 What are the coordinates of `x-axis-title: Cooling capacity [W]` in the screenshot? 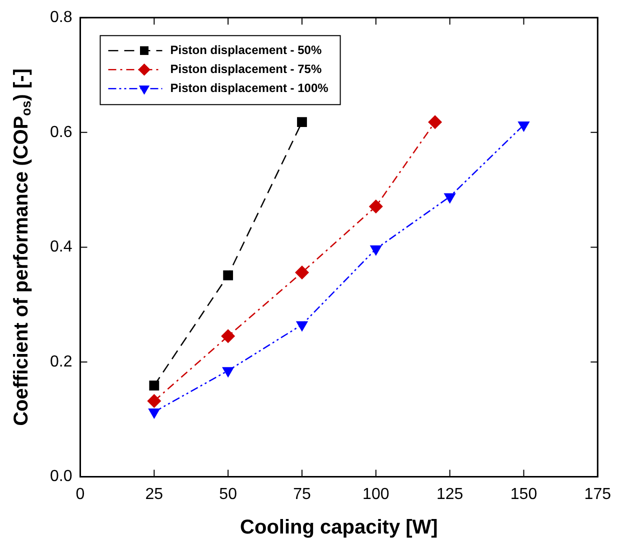 It's located at (339, 527).